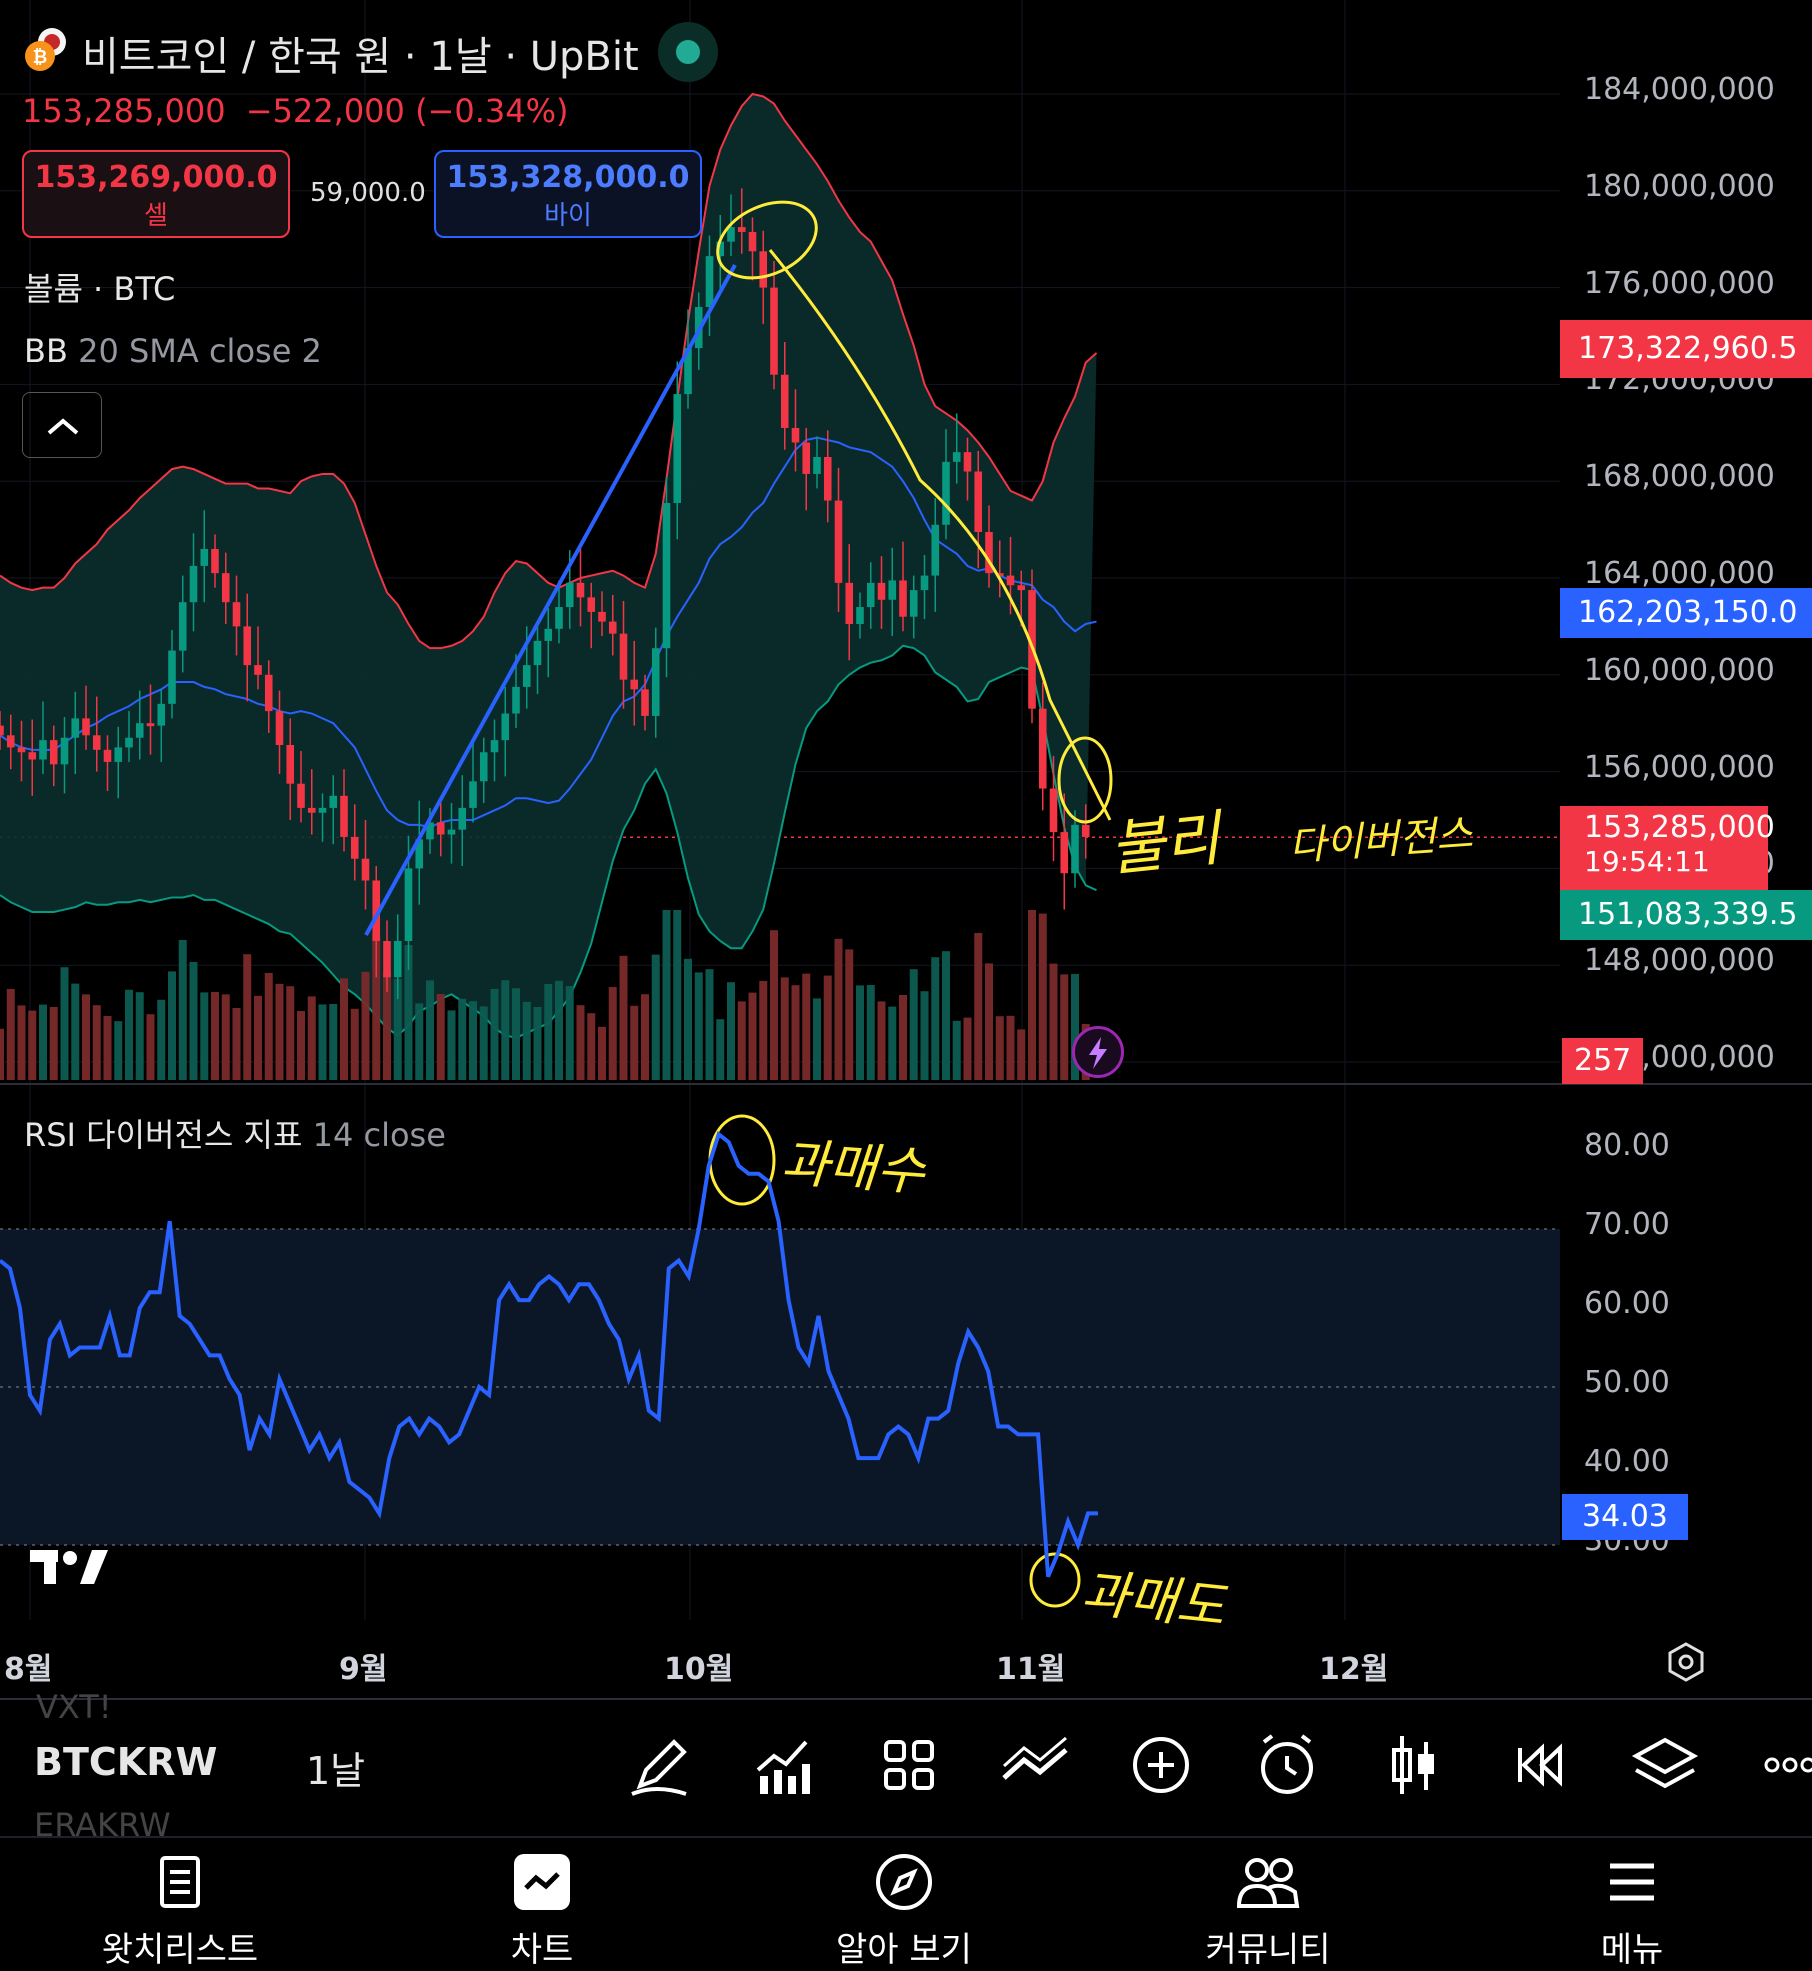 The height and width of the screenshot is (1971, 1812). What do you see at coordinates (906, 1699) in the screenshot?
I see `toolbar-divider` at bounding box center [906, 1699].